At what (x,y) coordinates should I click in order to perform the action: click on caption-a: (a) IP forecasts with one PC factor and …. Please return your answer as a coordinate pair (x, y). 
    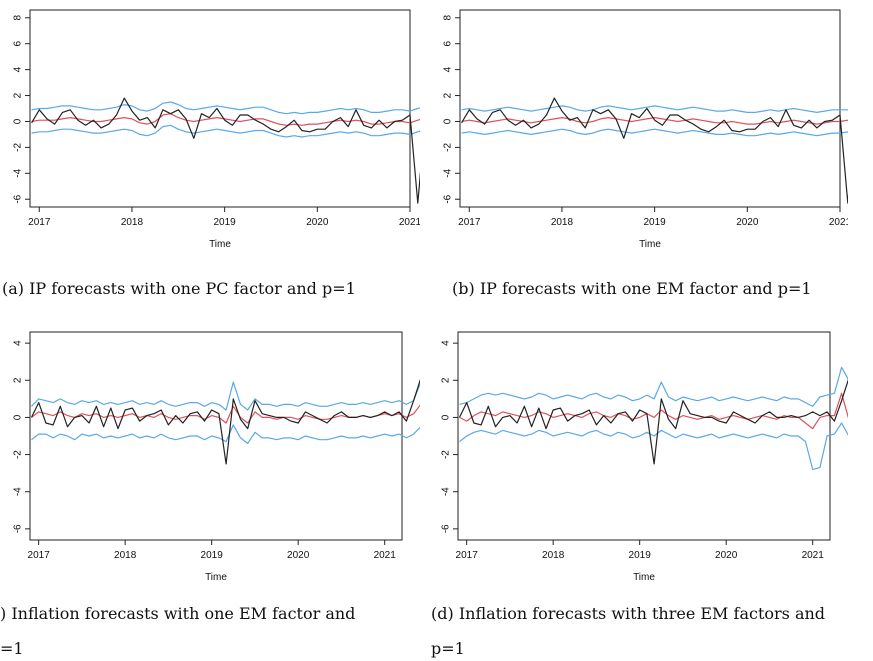
    Looking at the image, I should click on (179, 288).